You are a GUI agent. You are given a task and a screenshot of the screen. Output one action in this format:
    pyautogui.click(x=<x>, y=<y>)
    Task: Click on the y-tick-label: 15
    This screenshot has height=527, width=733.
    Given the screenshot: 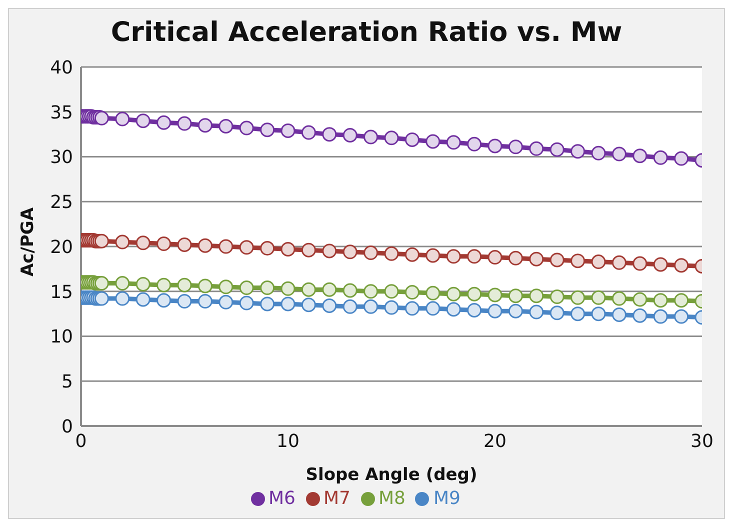 What is the action you would take?
    pyautogui.click(x=61, y=292)
    